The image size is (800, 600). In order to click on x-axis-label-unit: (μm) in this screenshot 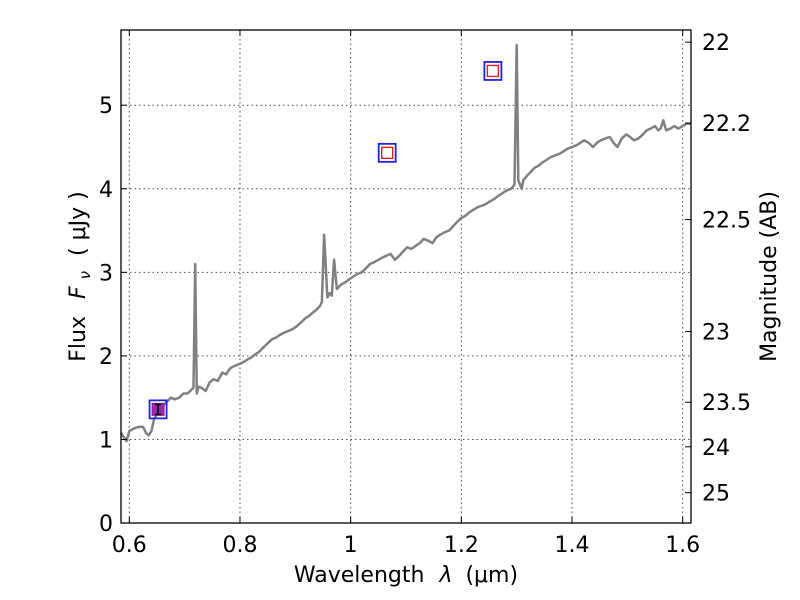, I will do `click(491, 575)`.